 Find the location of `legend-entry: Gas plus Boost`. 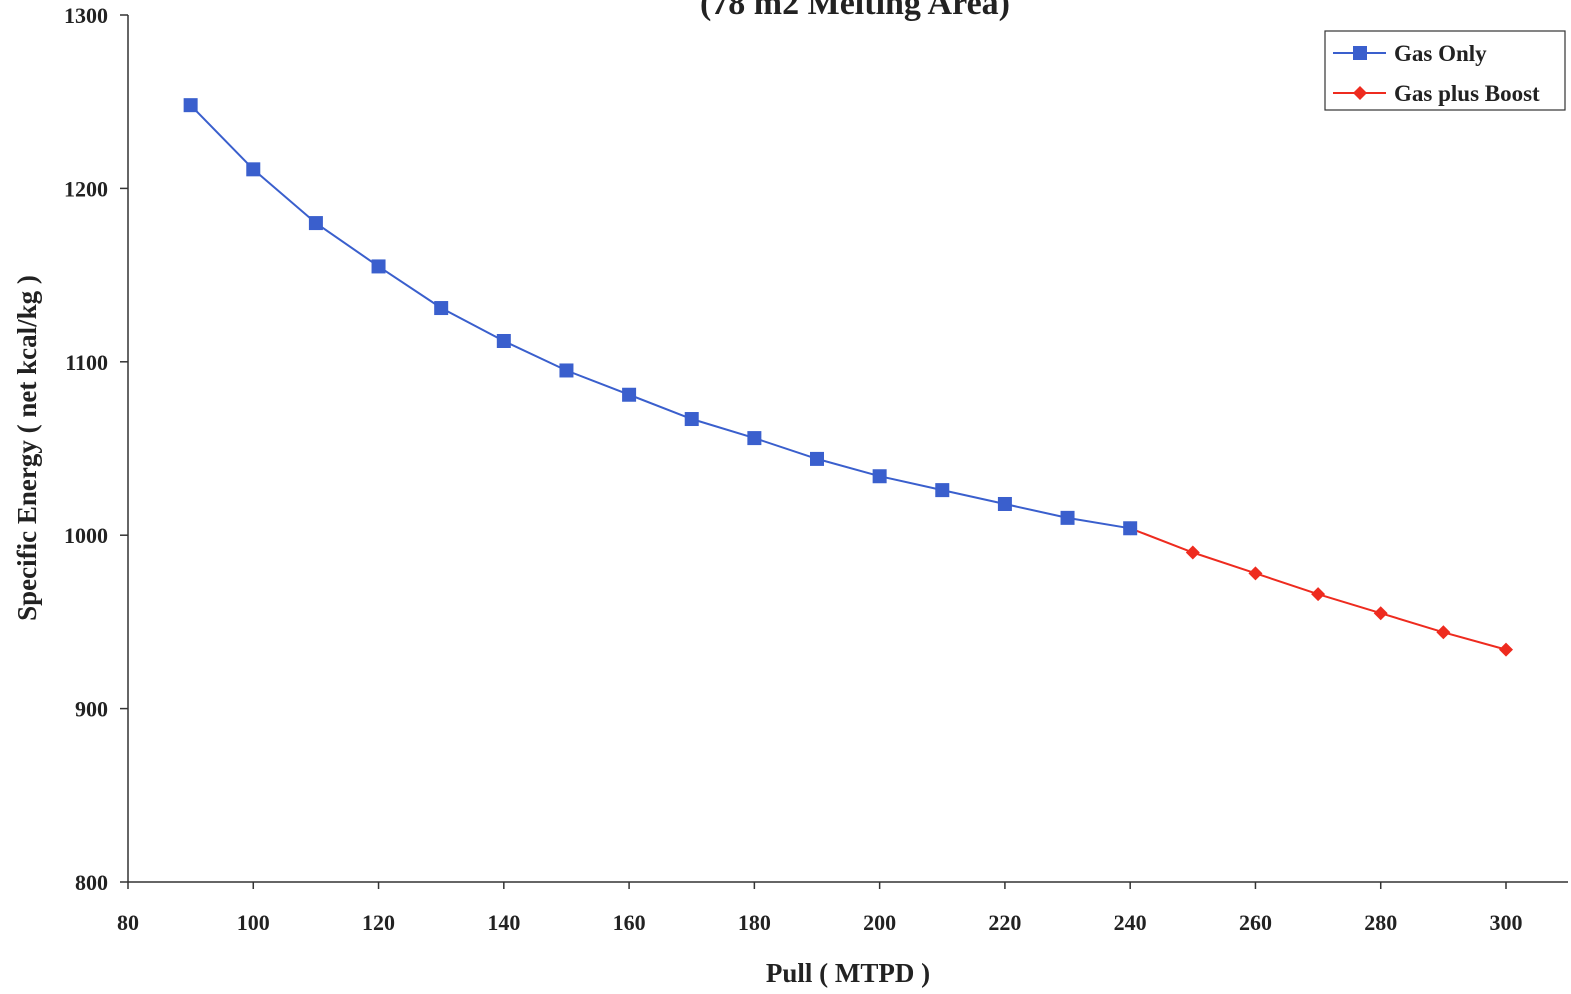

legend-entry: Gas plus Boost is located at coordinates (1436, 93).